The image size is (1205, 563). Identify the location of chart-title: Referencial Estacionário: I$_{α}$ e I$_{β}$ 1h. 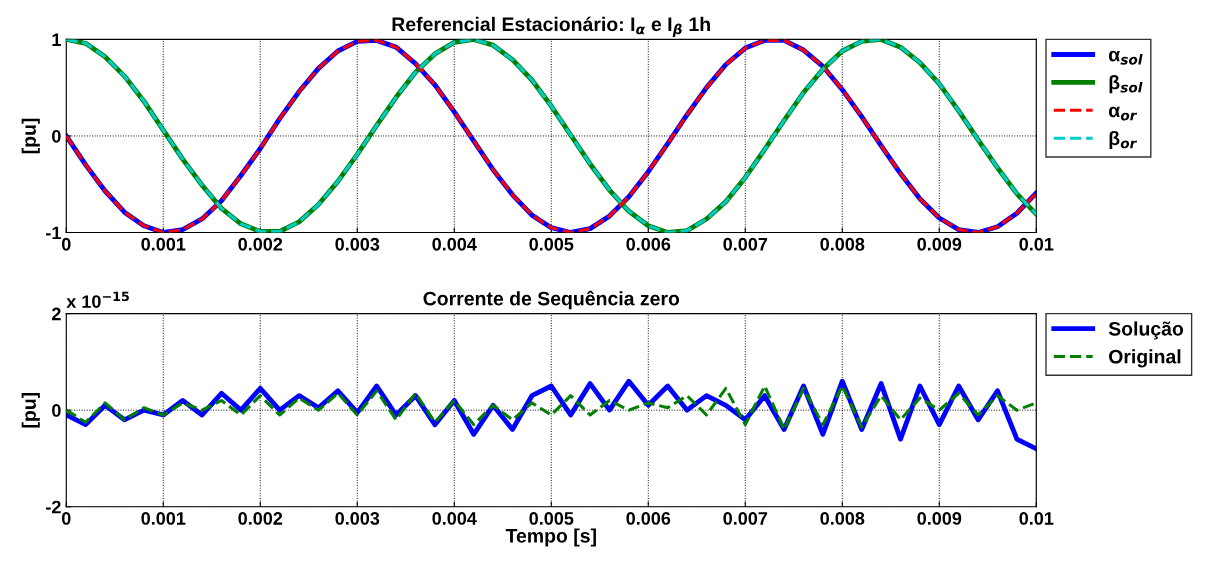
(551, 26).